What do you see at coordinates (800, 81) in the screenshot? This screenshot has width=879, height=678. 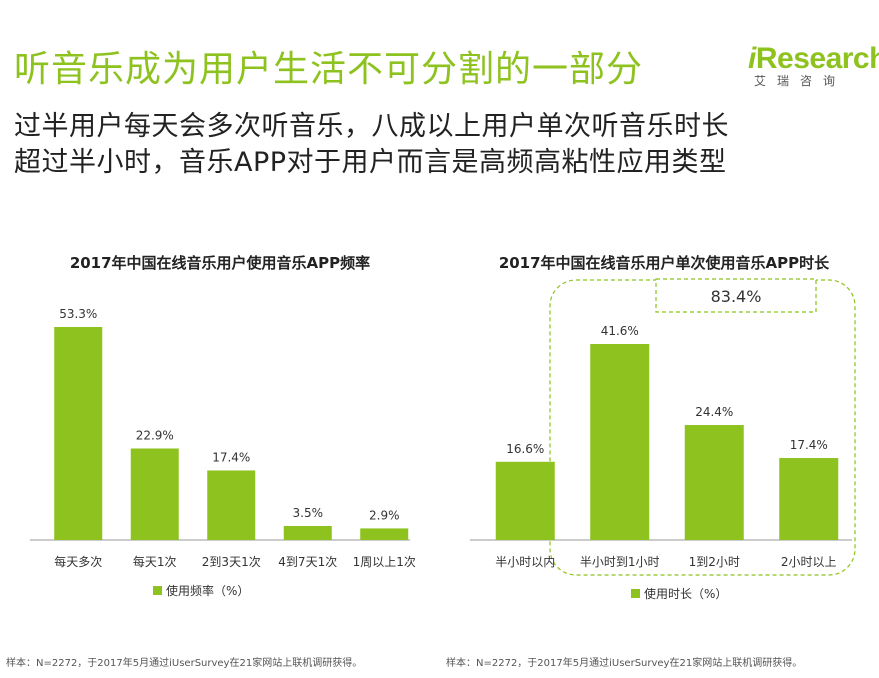 I see `logo-cn: 艾瑞咨询` at bounding box center [800, 81].